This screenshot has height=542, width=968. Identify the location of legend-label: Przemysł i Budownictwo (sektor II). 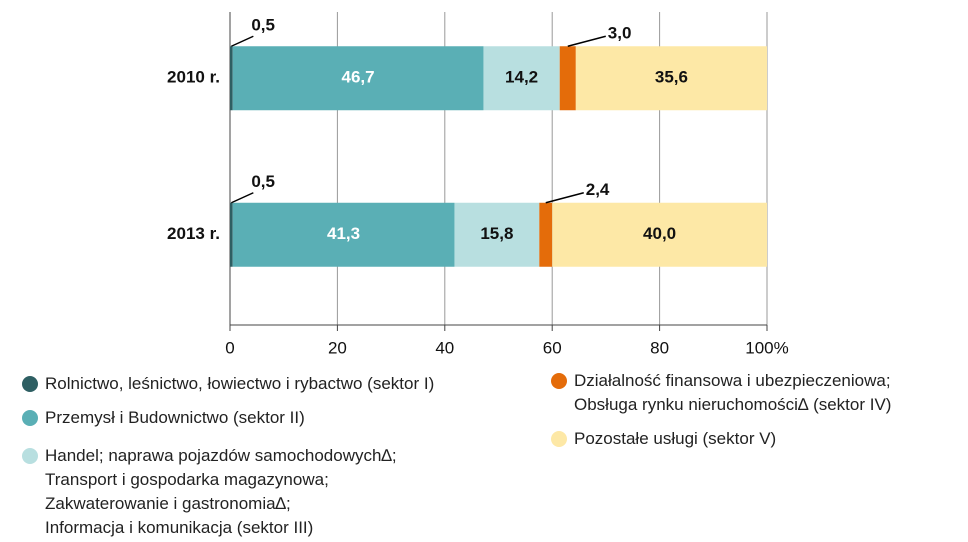
(175, 417).